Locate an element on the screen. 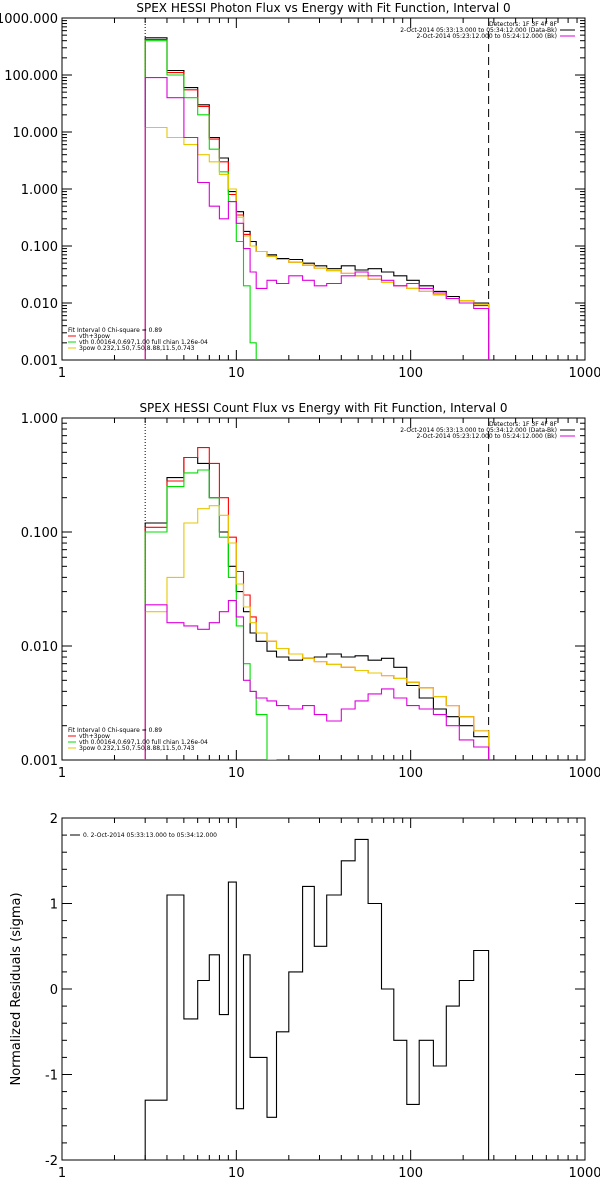 Image resolution: width=600 pixels, height=1200 pixels. y-tick-label: 10.000 is located at coordinates (36, 133).